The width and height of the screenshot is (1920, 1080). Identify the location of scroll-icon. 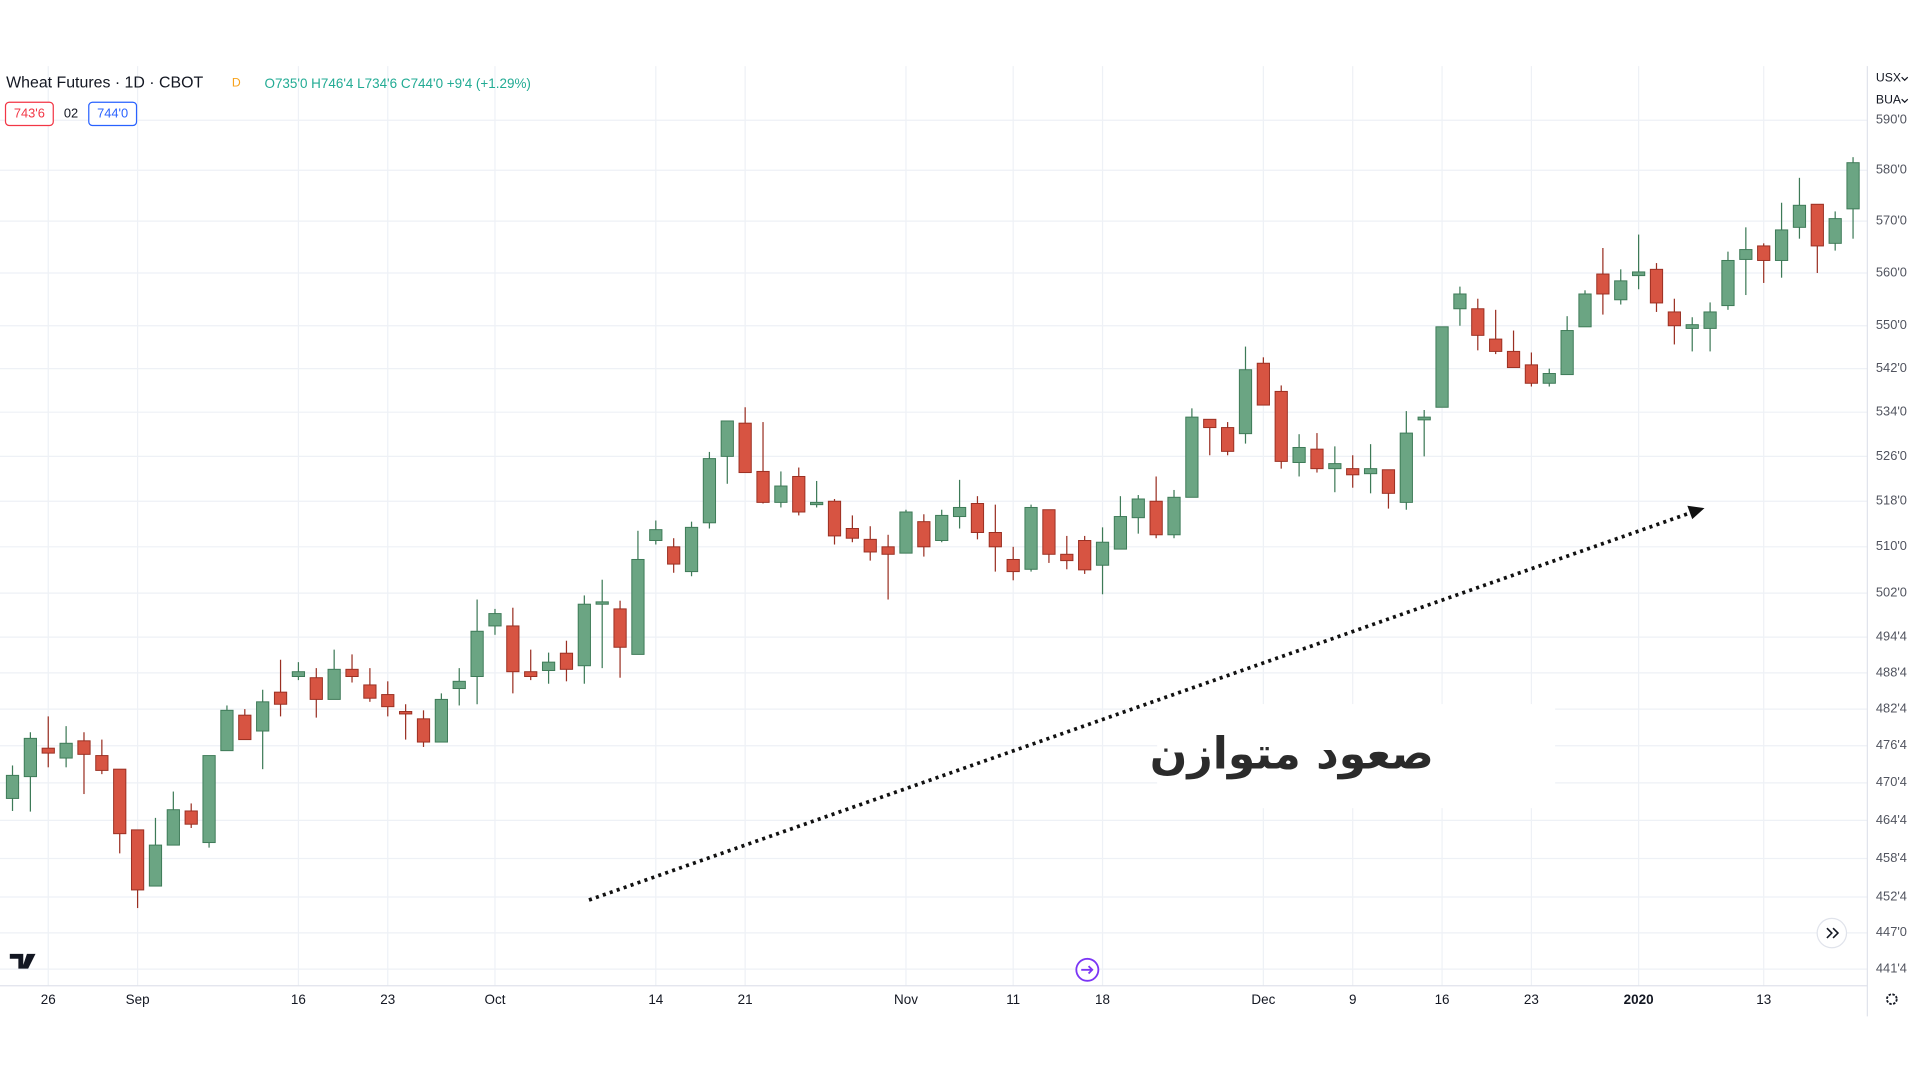
(1833, 933).